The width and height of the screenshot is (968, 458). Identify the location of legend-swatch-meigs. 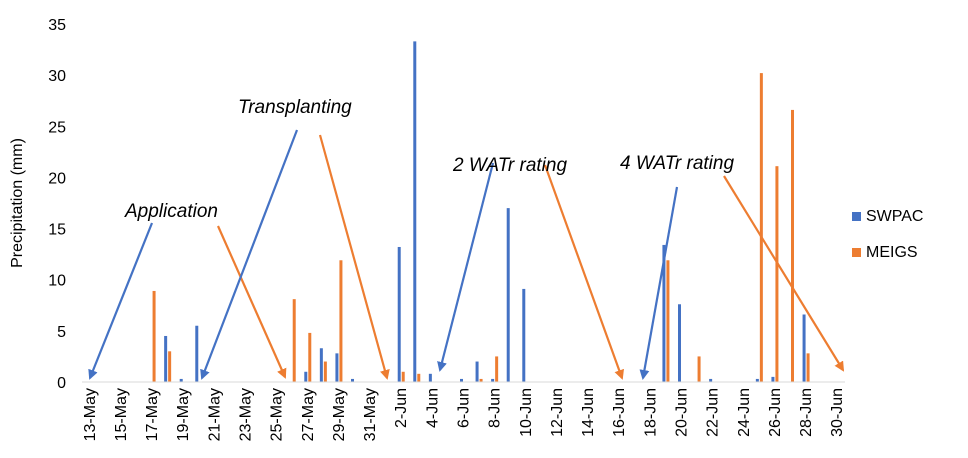
(856, 252).